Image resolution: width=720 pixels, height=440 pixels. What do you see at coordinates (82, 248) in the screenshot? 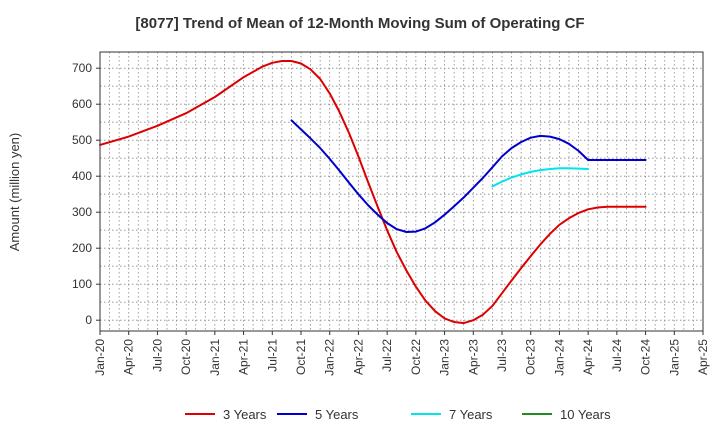
I see `y-tick-label: 200` at bounding box center [82, 248].